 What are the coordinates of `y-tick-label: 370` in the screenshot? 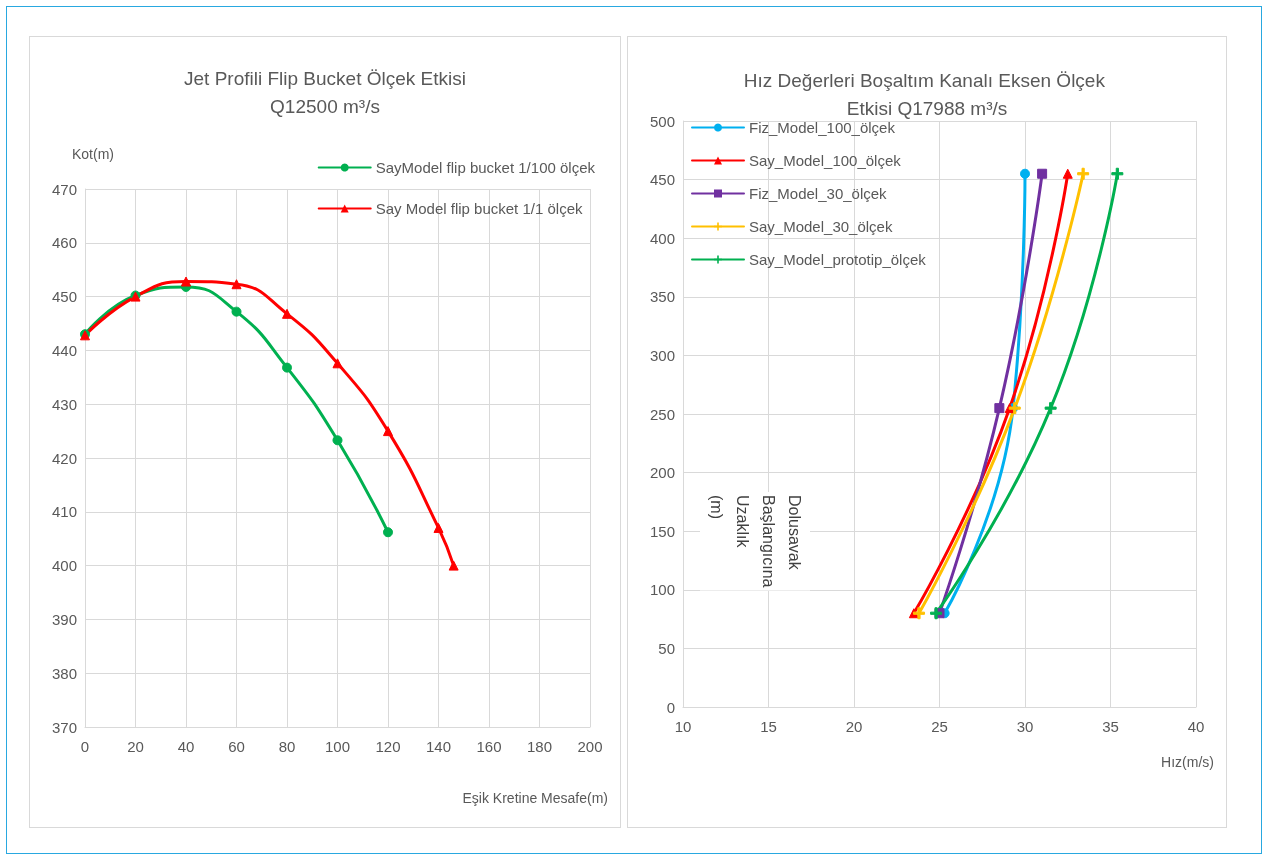 It's located at (64, 727).